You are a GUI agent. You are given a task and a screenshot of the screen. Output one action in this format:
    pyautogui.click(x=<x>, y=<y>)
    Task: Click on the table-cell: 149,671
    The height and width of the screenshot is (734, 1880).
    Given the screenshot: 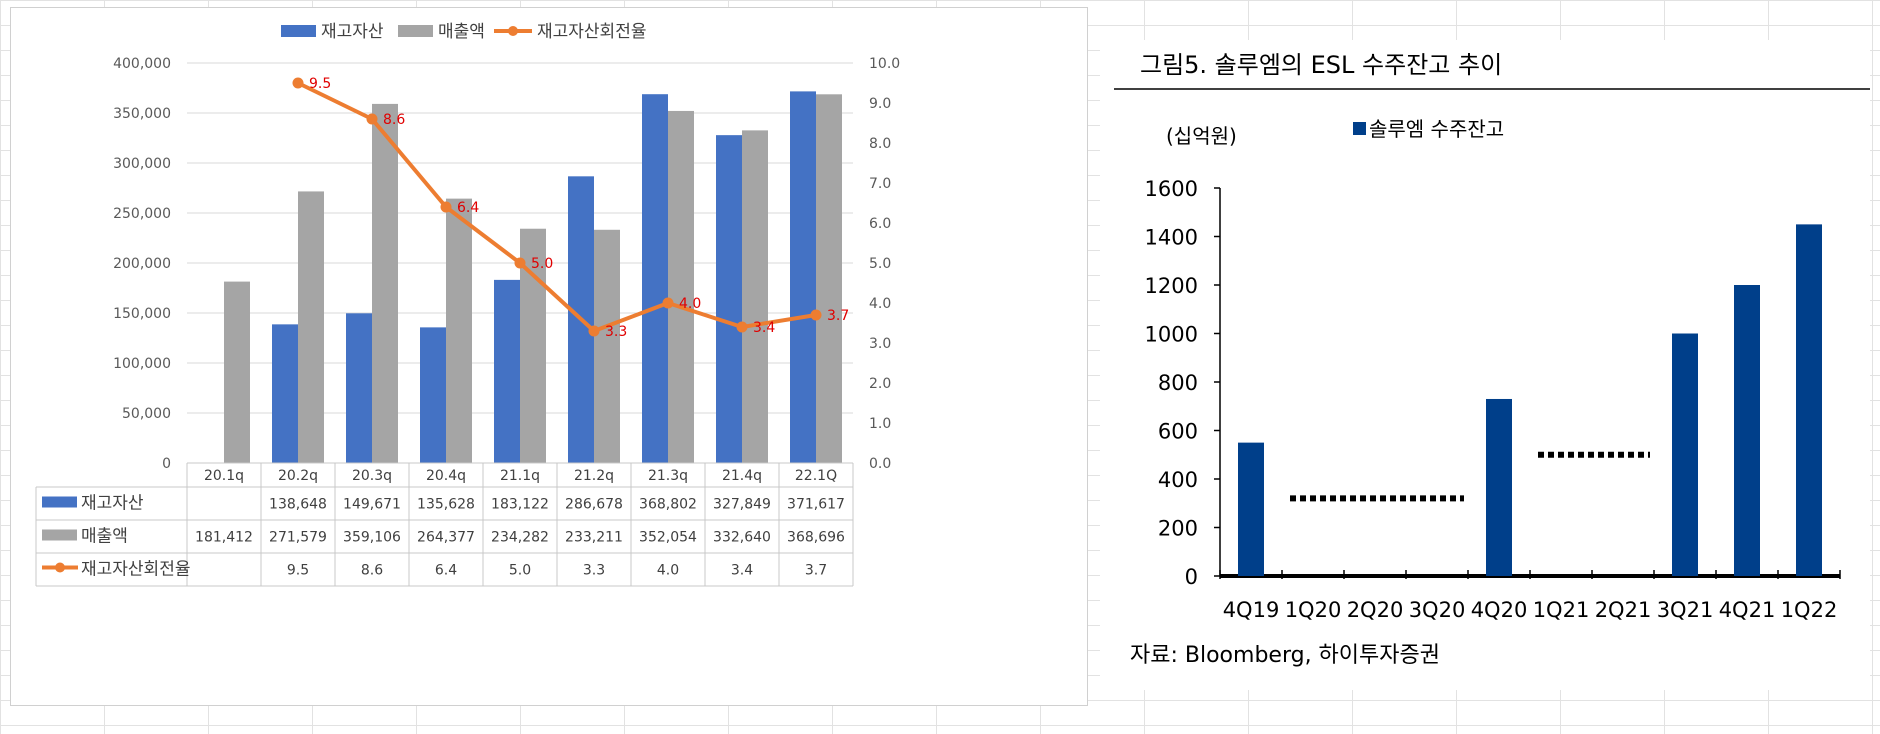 What is the action you would take?
    pyautogui.click(x=372, y=505)
    